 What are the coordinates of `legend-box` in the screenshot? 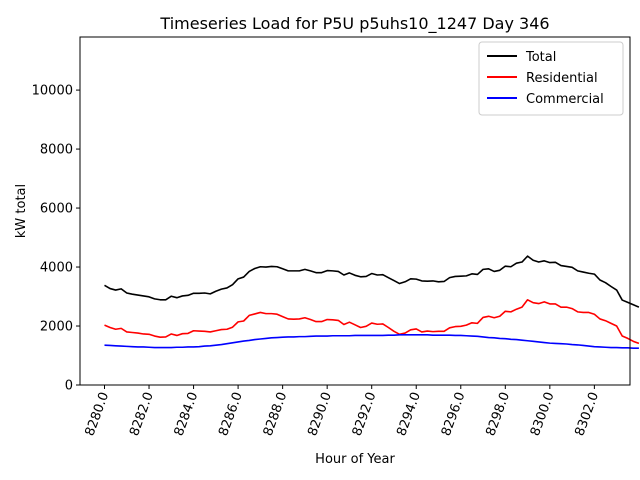 It's located at (551, 78).